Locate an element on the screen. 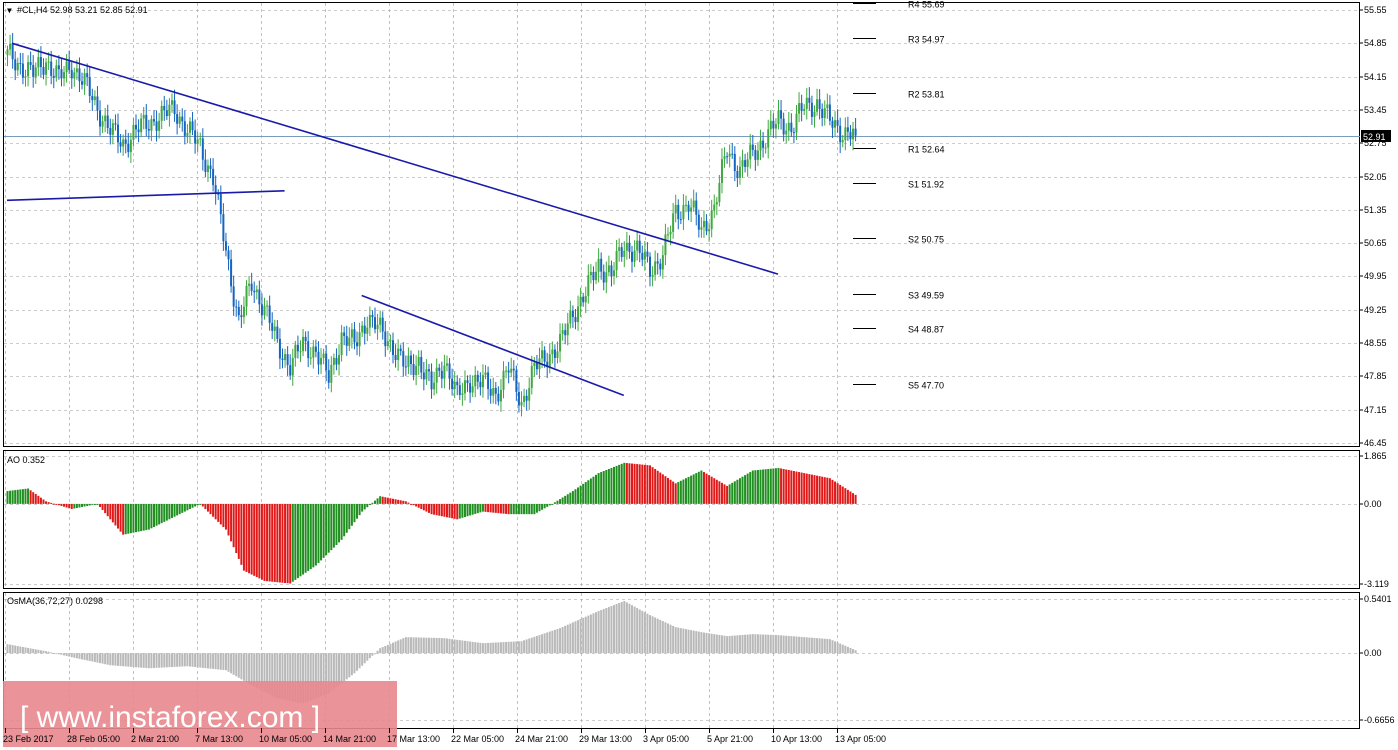 The image size is (1398, 750). pivot-label: R1 52.64 is located at coordinates (926, 150).